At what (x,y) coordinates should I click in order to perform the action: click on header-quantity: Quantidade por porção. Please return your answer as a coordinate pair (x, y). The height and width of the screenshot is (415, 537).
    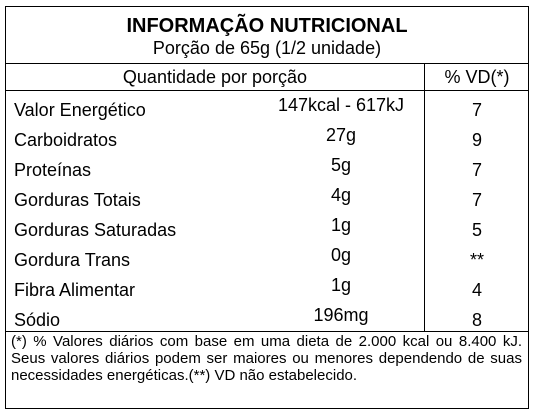
    Looking at the image, I should click on (215, 77).